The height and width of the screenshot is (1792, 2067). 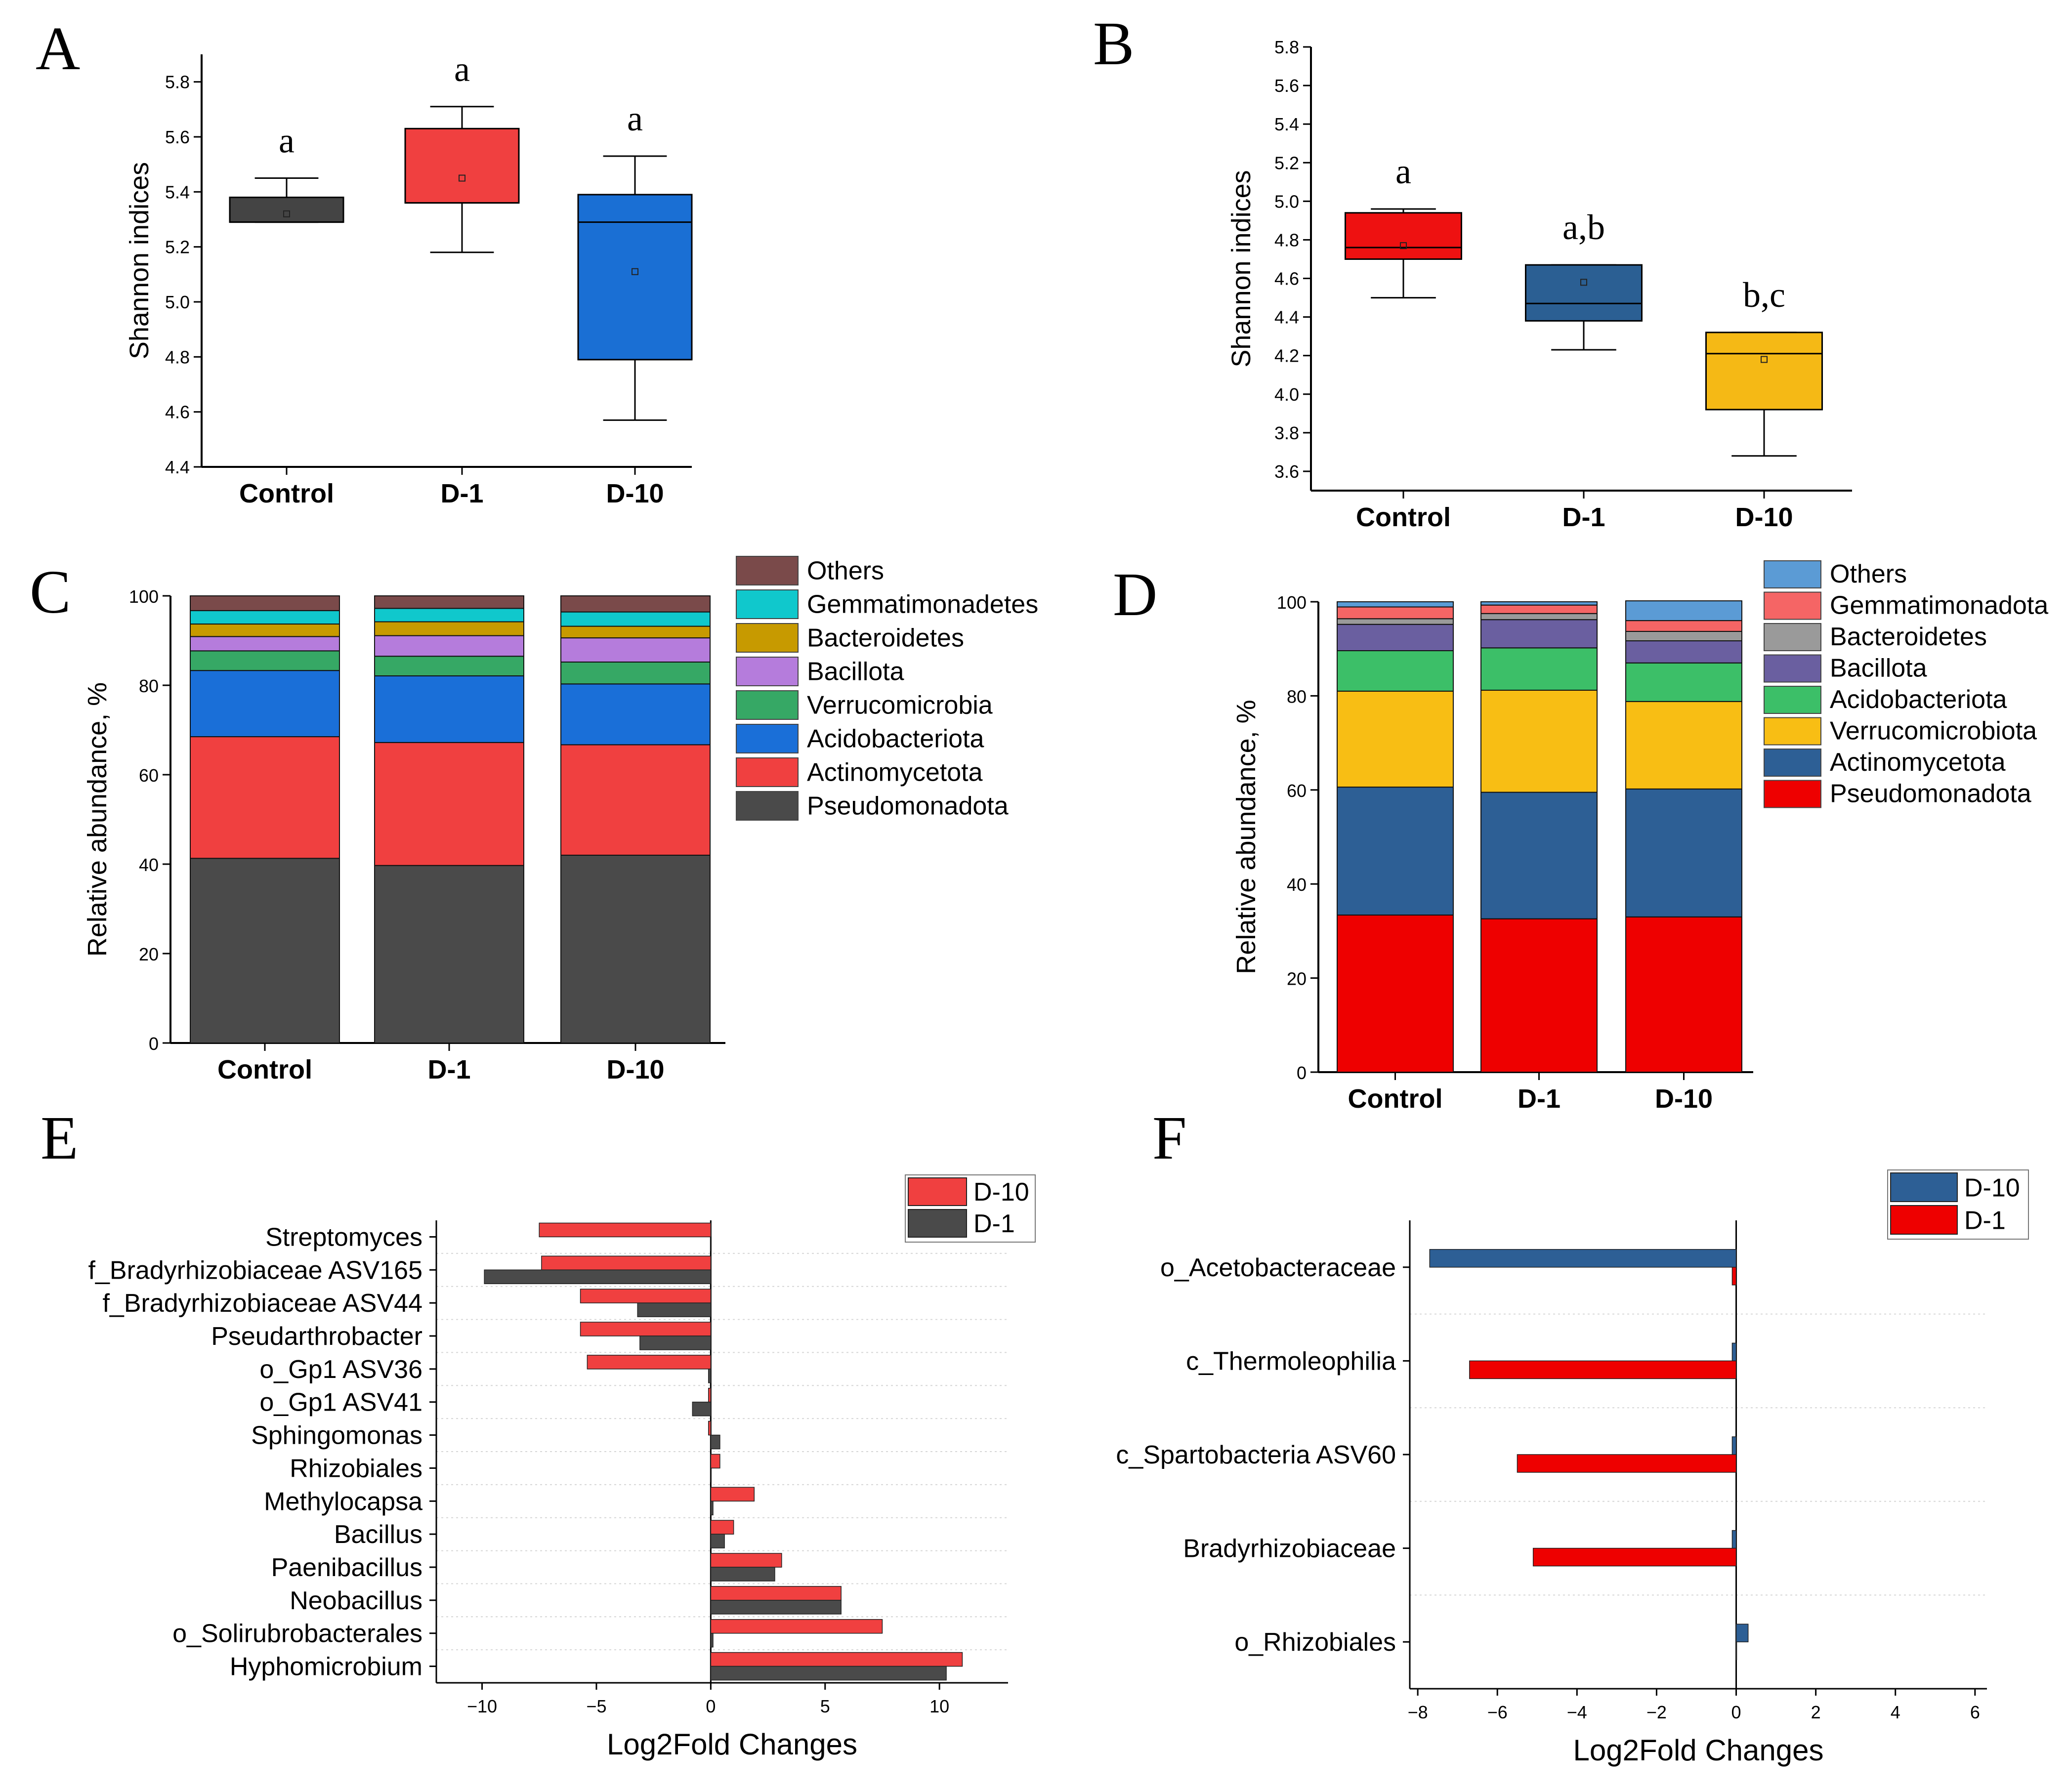 I want to click on y-tick-label: 5.8, so click(x=1286, y=47).